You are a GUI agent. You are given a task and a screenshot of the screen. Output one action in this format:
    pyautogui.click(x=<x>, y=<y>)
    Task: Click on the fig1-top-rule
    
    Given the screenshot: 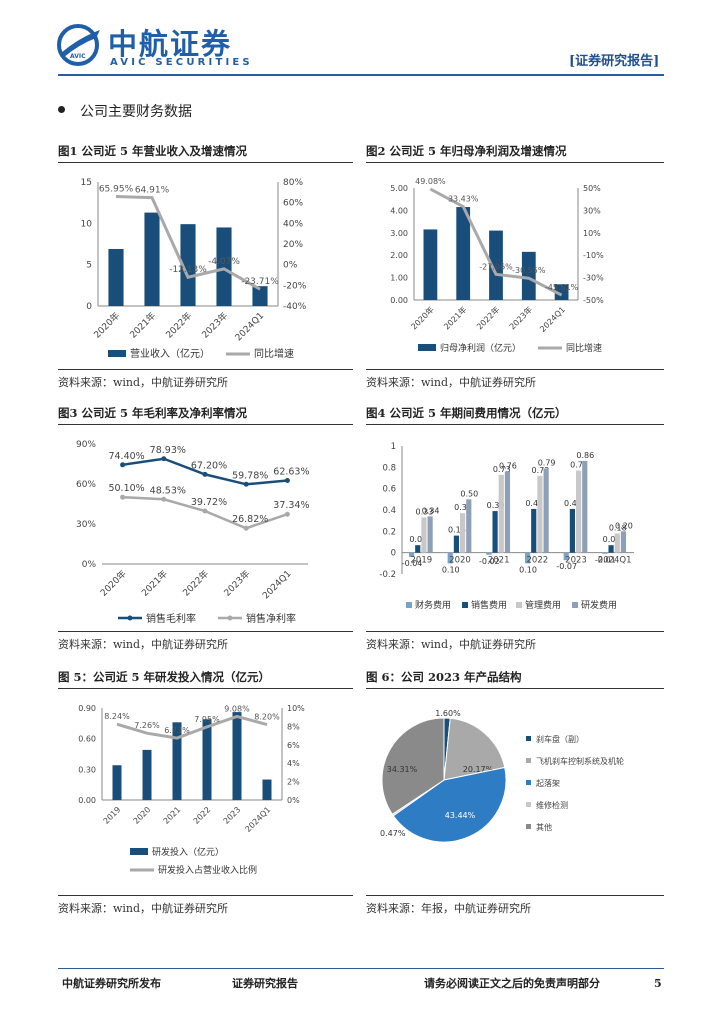 What is the action you would take?
    pyautogui.click(x=205, y=162)
    